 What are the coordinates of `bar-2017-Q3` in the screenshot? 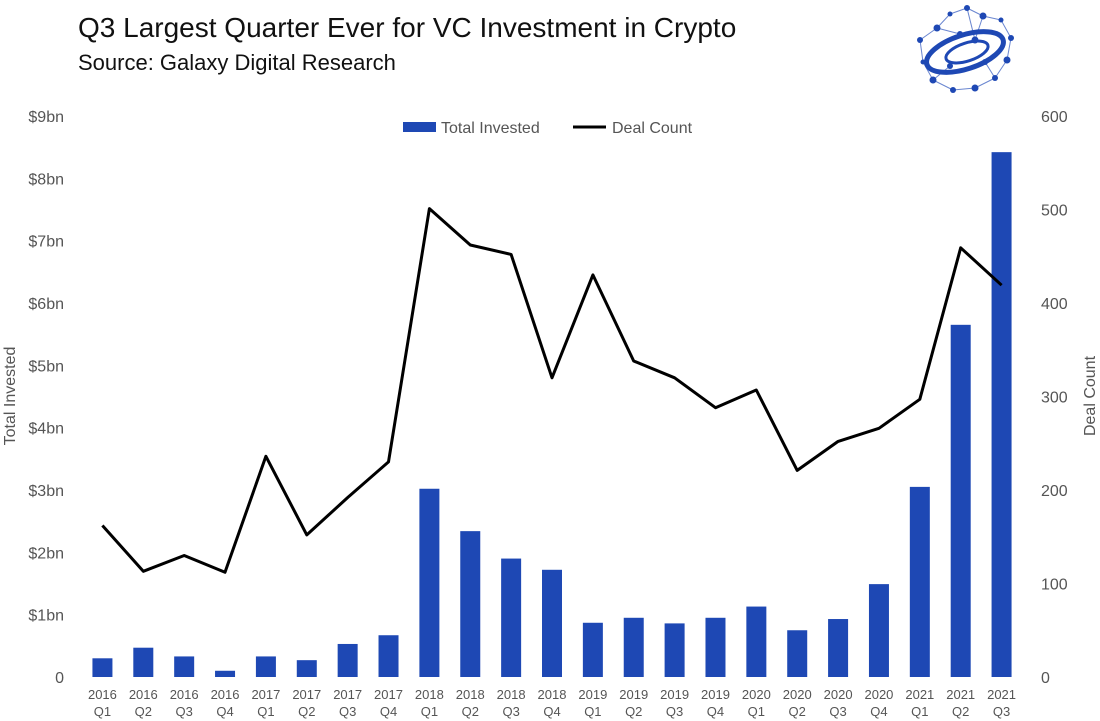 It's located at (347, 660).